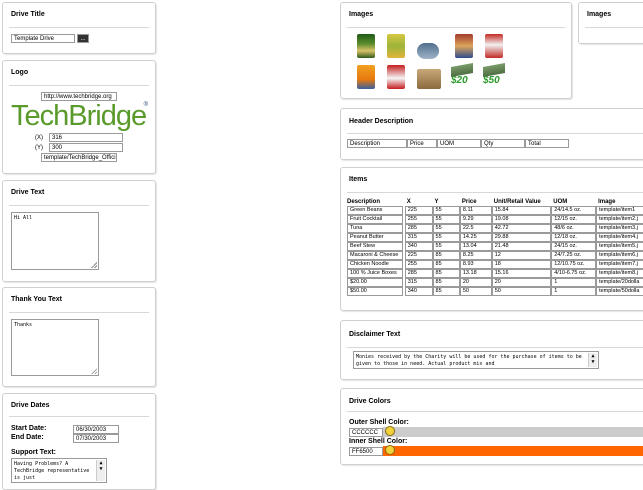 The height and width of the screenshot is (490, 643). Describe the element at coordinates (619, 255) in the screenshot. I see `item-field-input: template/item6.j` at that location.